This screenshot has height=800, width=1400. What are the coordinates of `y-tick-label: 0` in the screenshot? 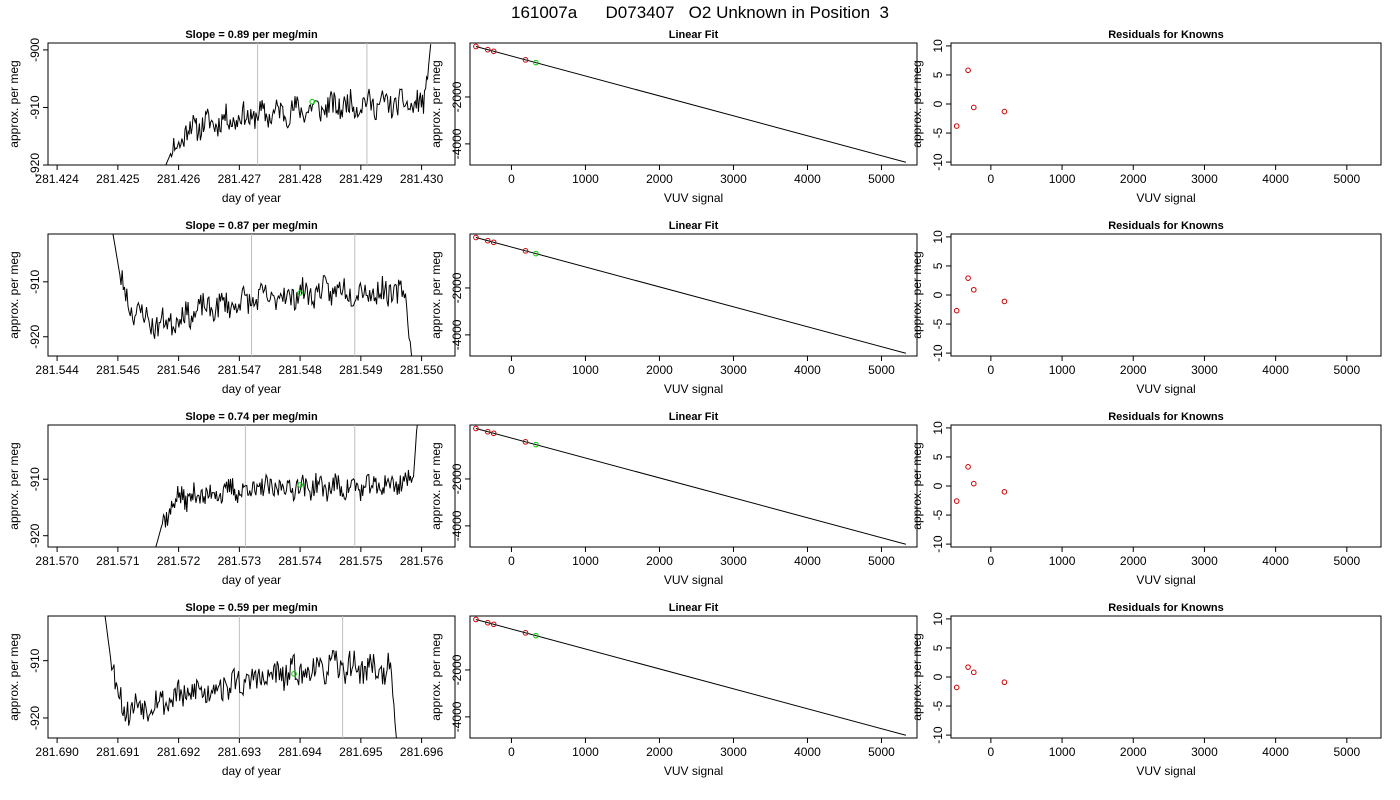 It's located at (938, 103).